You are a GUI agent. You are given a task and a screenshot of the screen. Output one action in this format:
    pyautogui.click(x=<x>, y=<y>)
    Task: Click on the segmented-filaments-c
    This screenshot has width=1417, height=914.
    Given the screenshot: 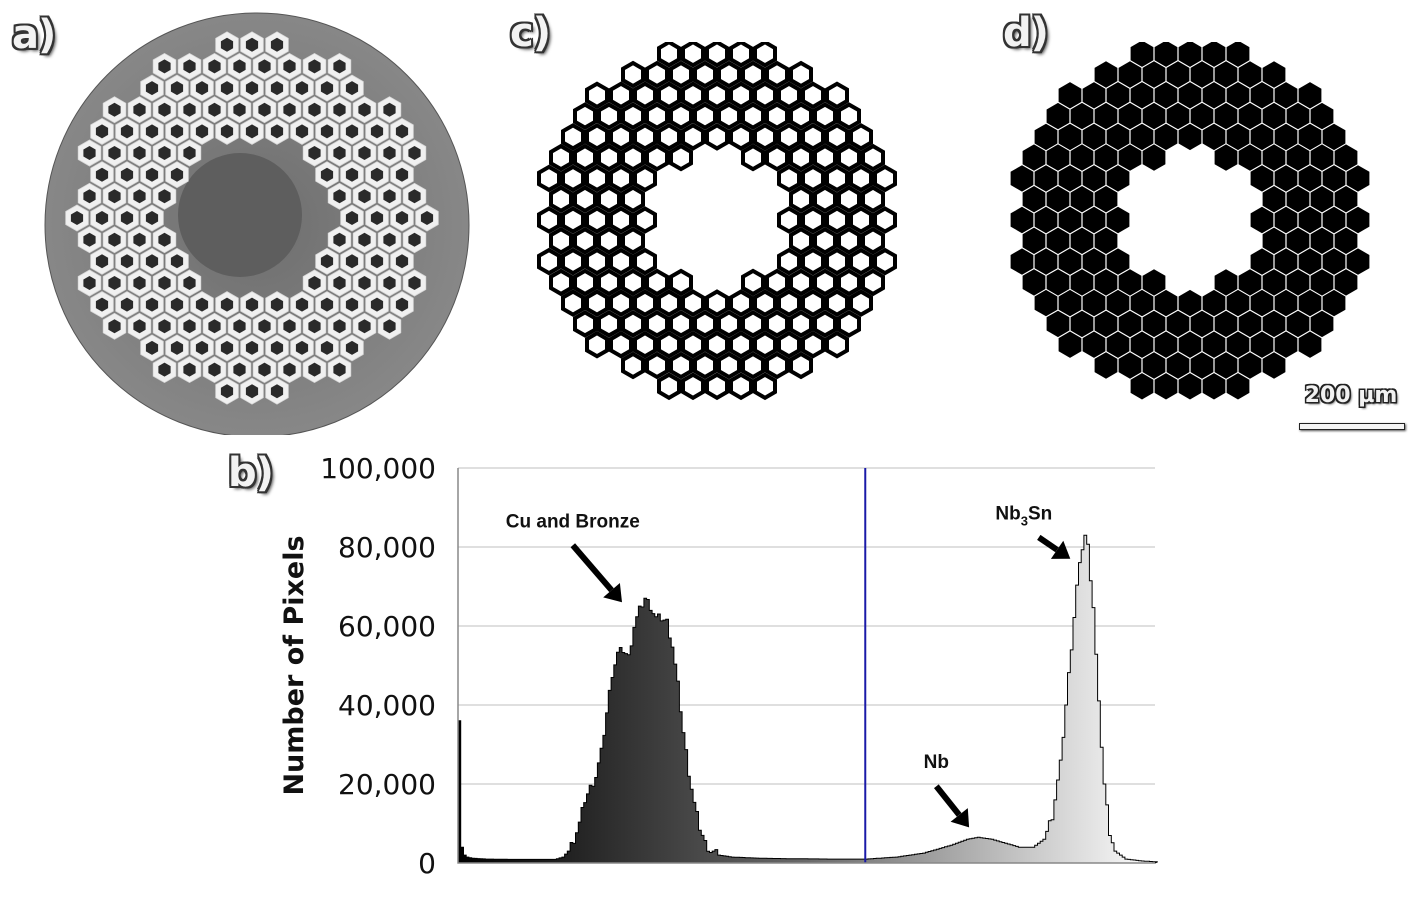 What is the action you would take?
    pyautogui.click(x=717, y=221)
    